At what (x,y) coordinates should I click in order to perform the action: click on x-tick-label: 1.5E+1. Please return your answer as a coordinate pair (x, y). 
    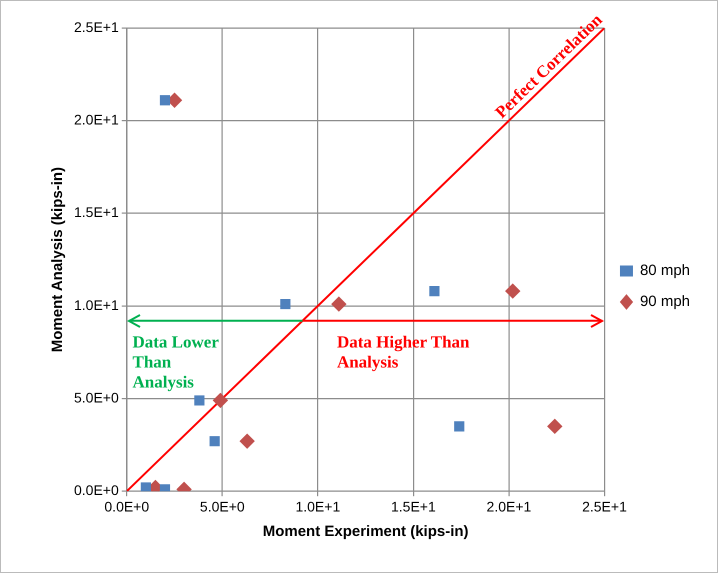
    Looking at the image, I should click on (413, 506).